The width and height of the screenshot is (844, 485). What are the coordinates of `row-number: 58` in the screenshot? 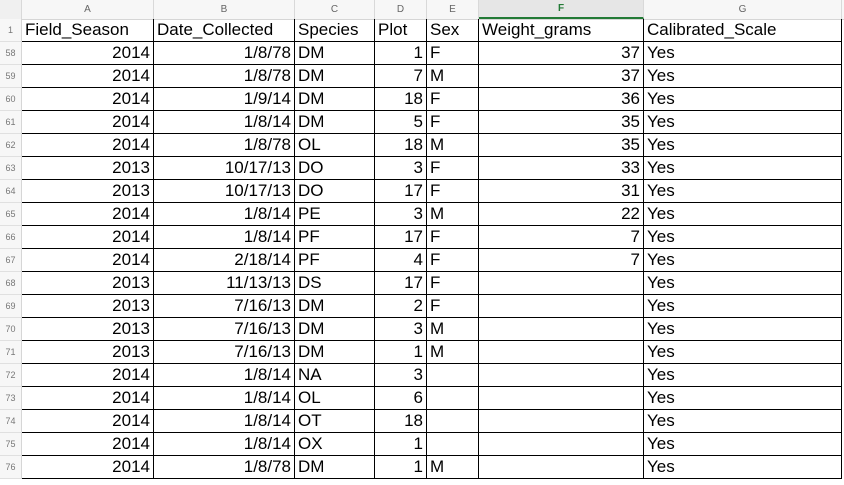 It's located at (11, 53).